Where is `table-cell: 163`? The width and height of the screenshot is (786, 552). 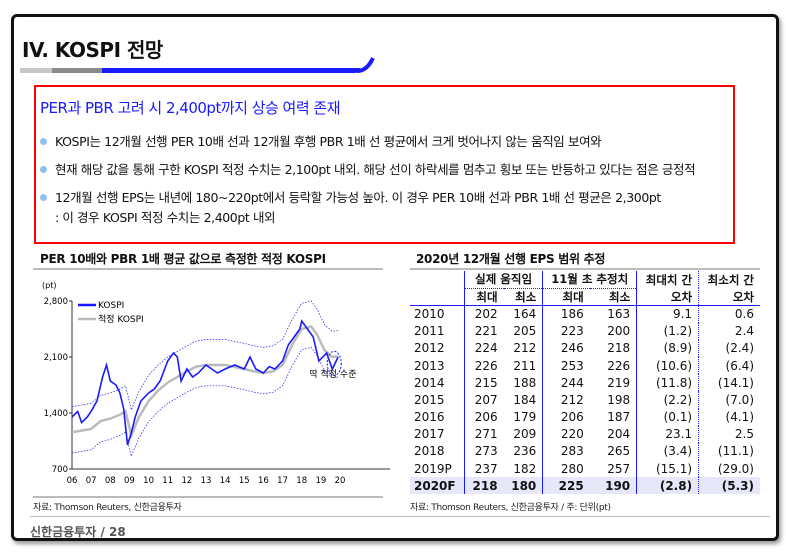 table-cell: 163 is located at coordinates (619, 314).